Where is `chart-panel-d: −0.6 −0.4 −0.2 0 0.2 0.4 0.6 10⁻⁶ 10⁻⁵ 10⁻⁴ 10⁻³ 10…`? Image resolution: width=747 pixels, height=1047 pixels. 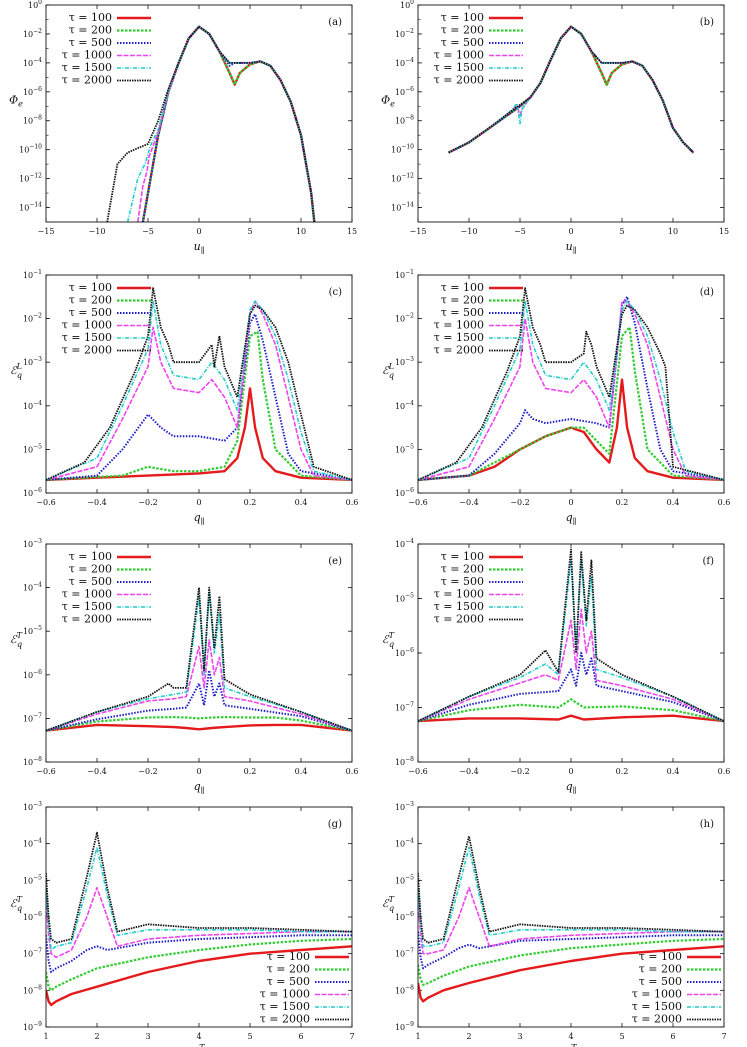 chart-panel-d: −0.6 −0.4 −0.2 0 0.2 0.4 0.6 10⁻⁶ 10⁻⁵ 10⁻⁴ 10⁻³ 10… is located at coordinates (556, 397).